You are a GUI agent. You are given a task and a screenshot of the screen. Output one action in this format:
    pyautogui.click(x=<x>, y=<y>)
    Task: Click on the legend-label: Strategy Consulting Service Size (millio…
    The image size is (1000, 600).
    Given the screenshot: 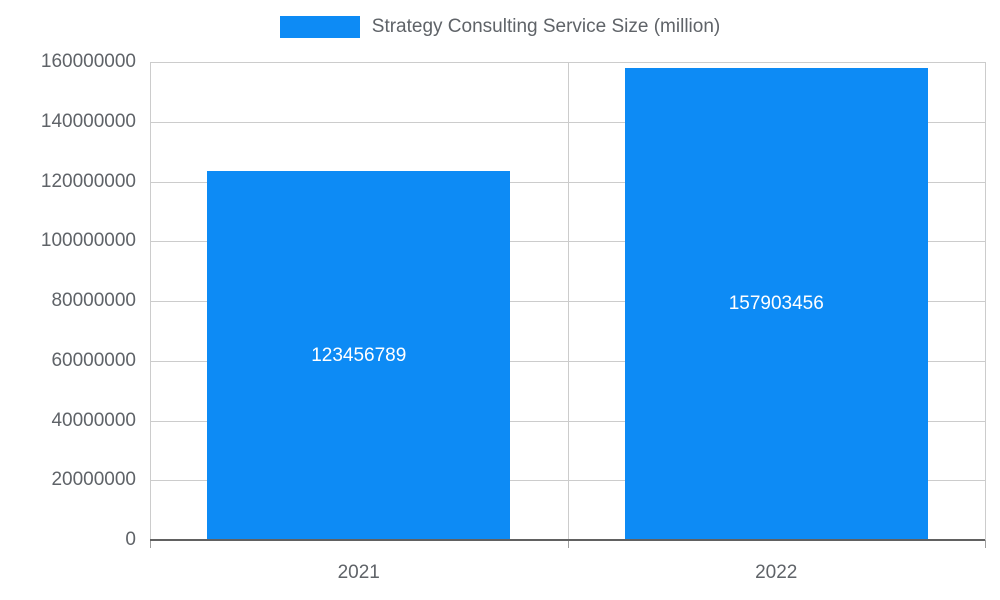 What is the action you would take?
    pyautogui.click(x=546, y=26)
    